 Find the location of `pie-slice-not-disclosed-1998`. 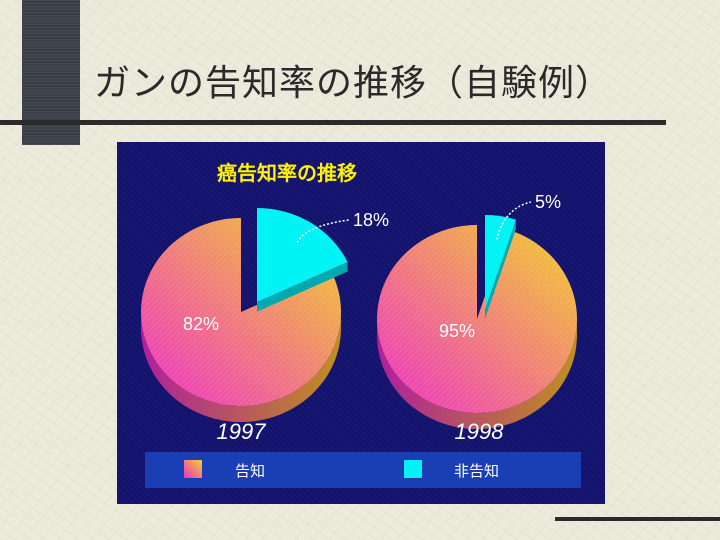

pie-slice-not-disclosed-1998 is located at coordinates (500, 262).